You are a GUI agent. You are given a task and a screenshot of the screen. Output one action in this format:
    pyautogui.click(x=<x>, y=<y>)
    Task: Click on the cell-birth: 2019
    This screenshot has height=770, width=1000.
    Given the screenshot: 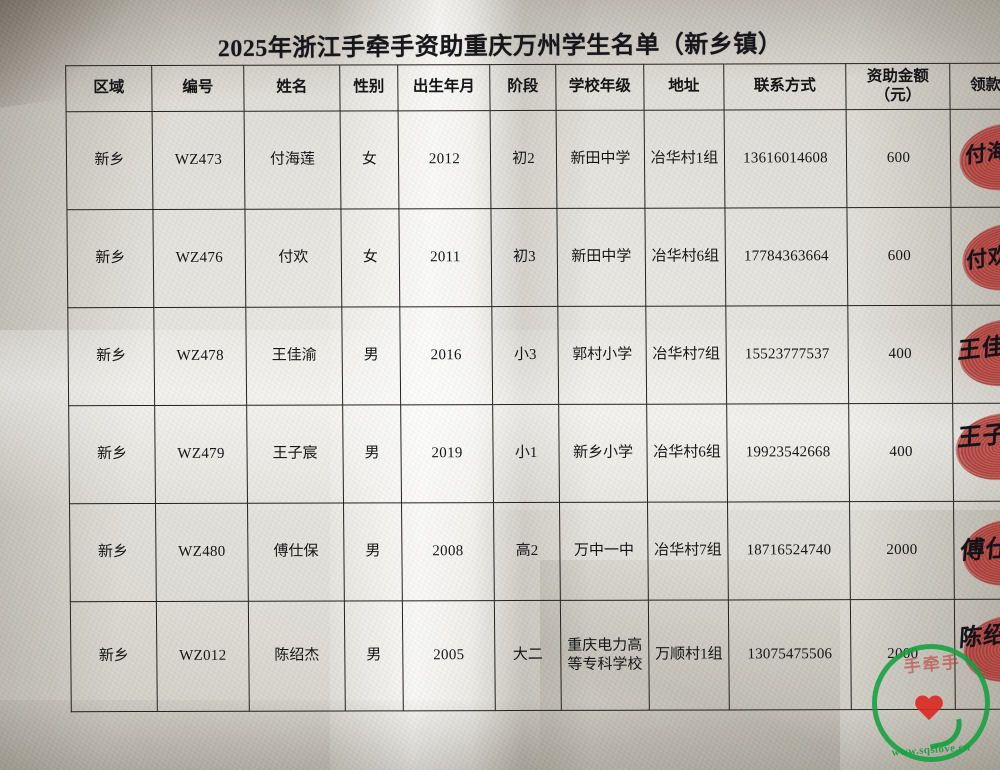 What is the action you would take?
    pyautogui.click(x=447, y=453)
    